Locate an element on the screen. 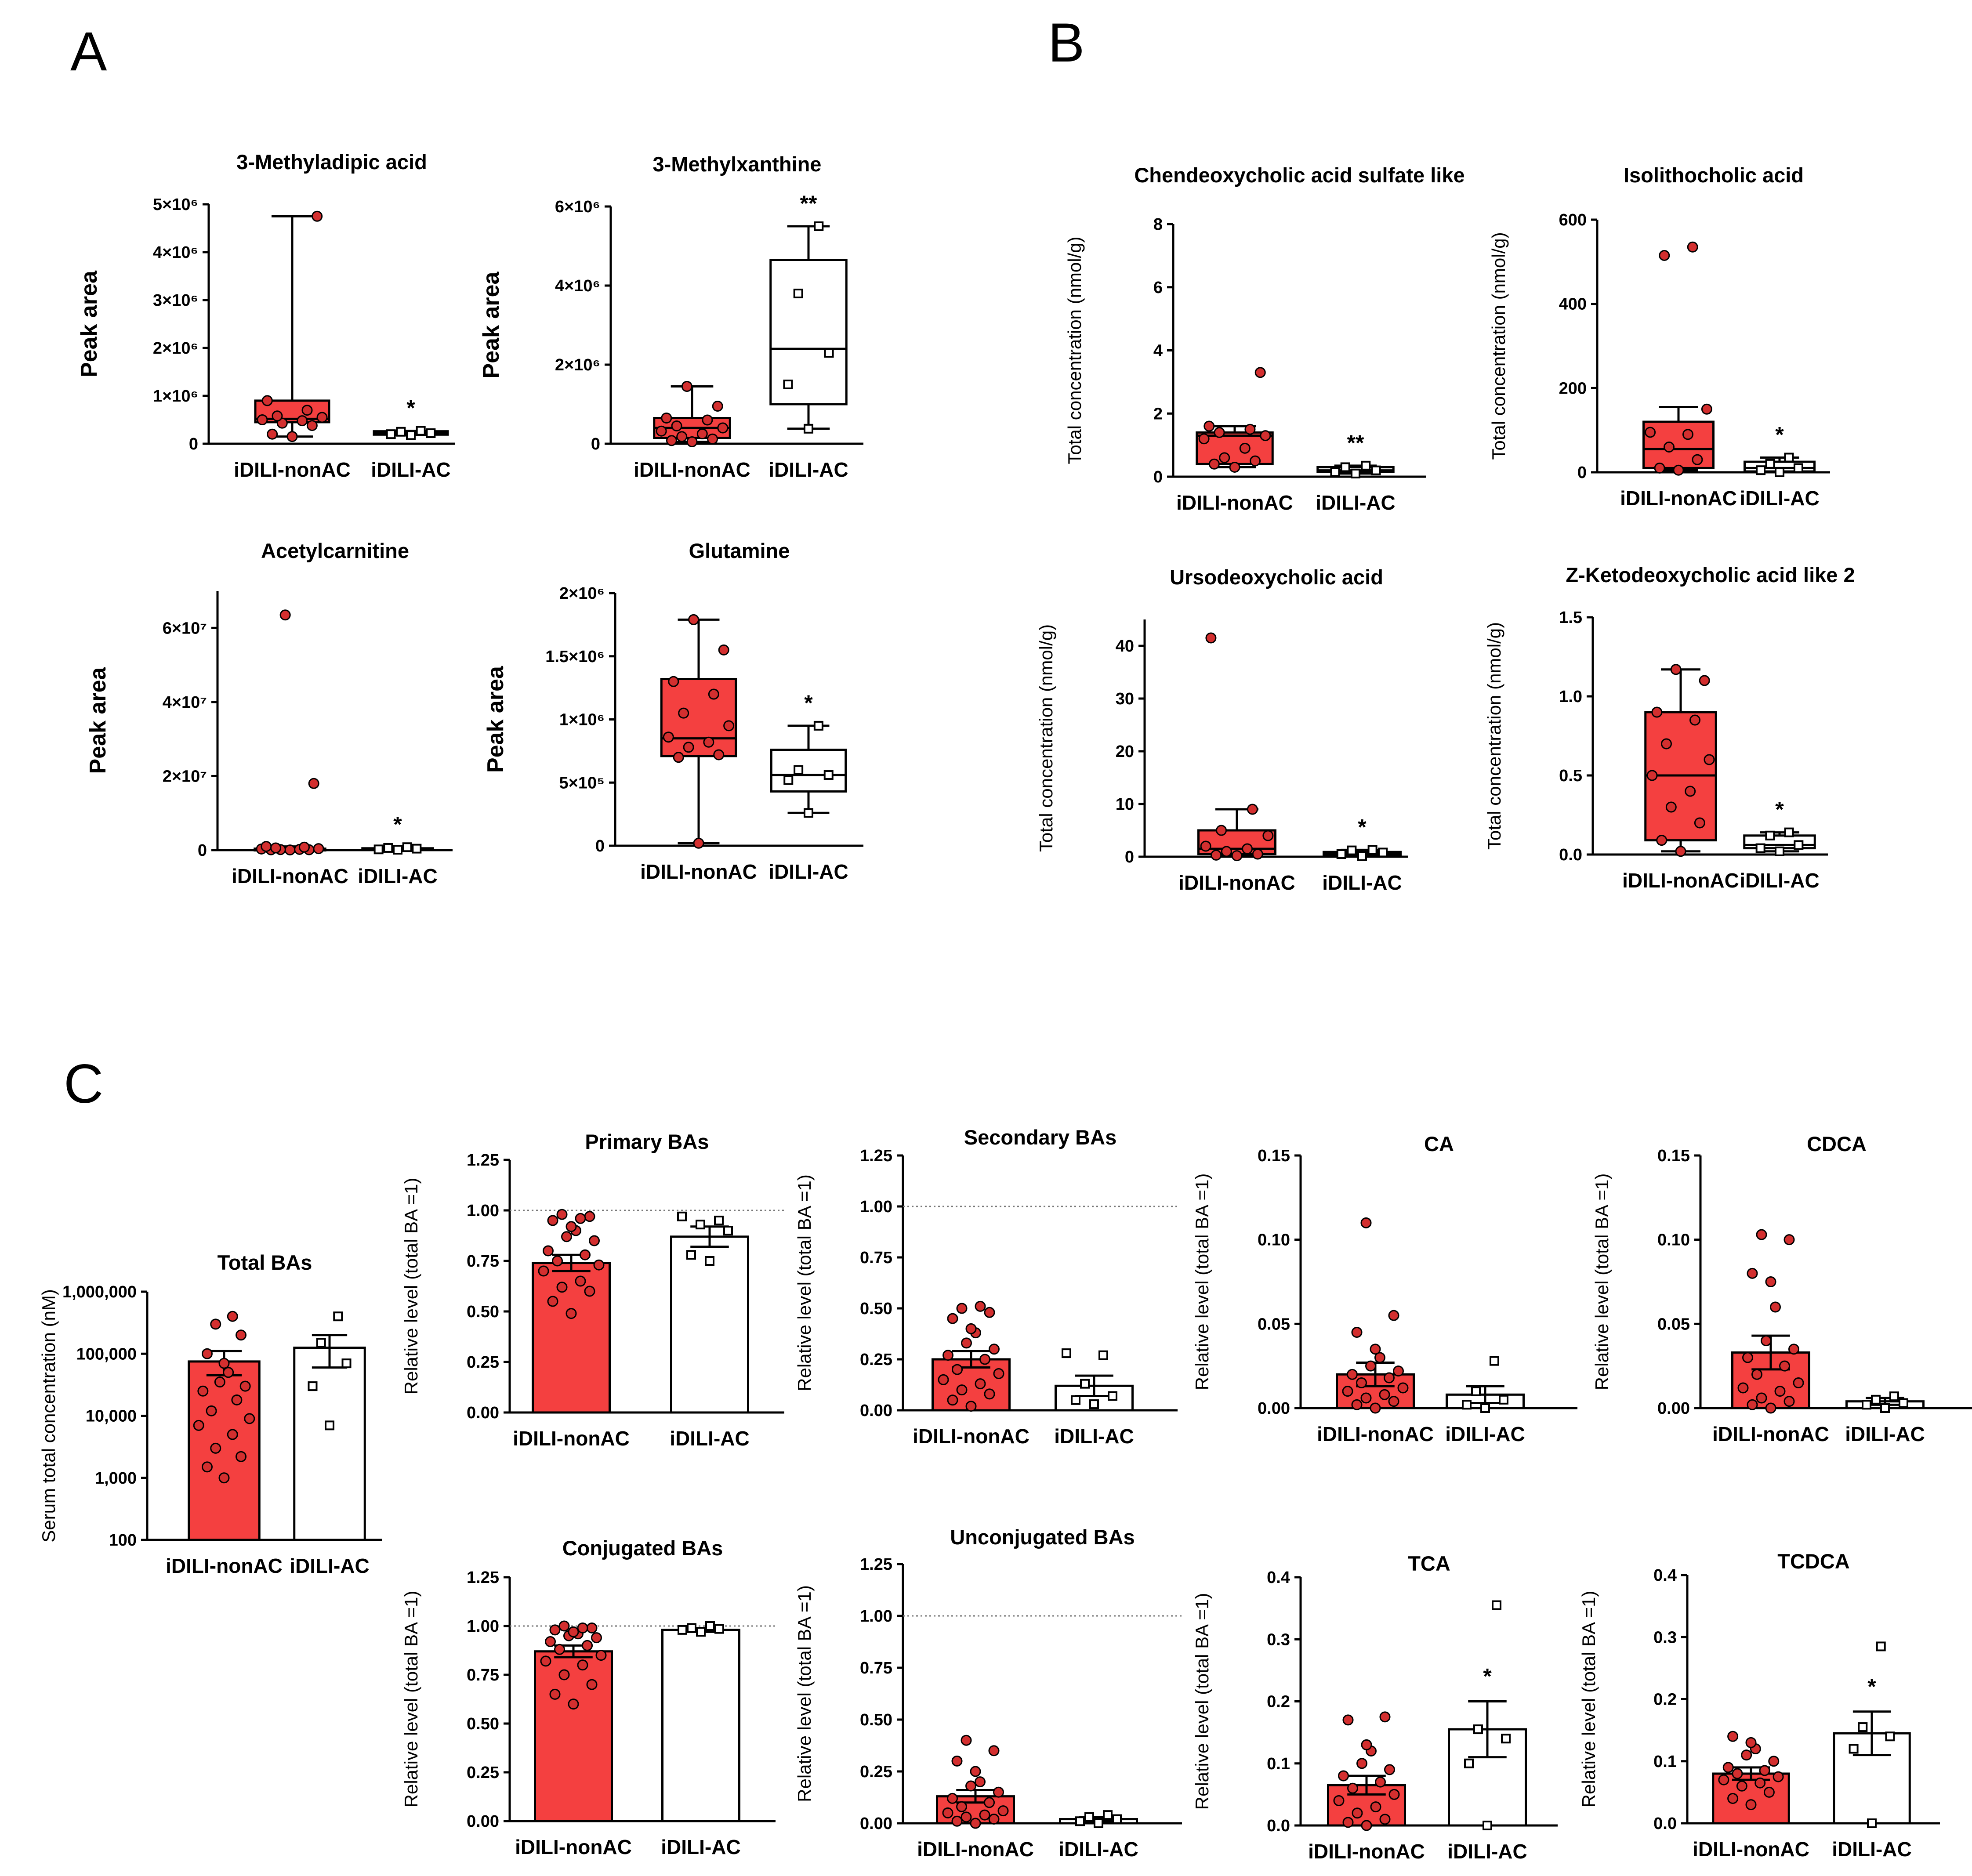  chart-title: Unconjugated BAs is located at coordinates (1042, 1537).